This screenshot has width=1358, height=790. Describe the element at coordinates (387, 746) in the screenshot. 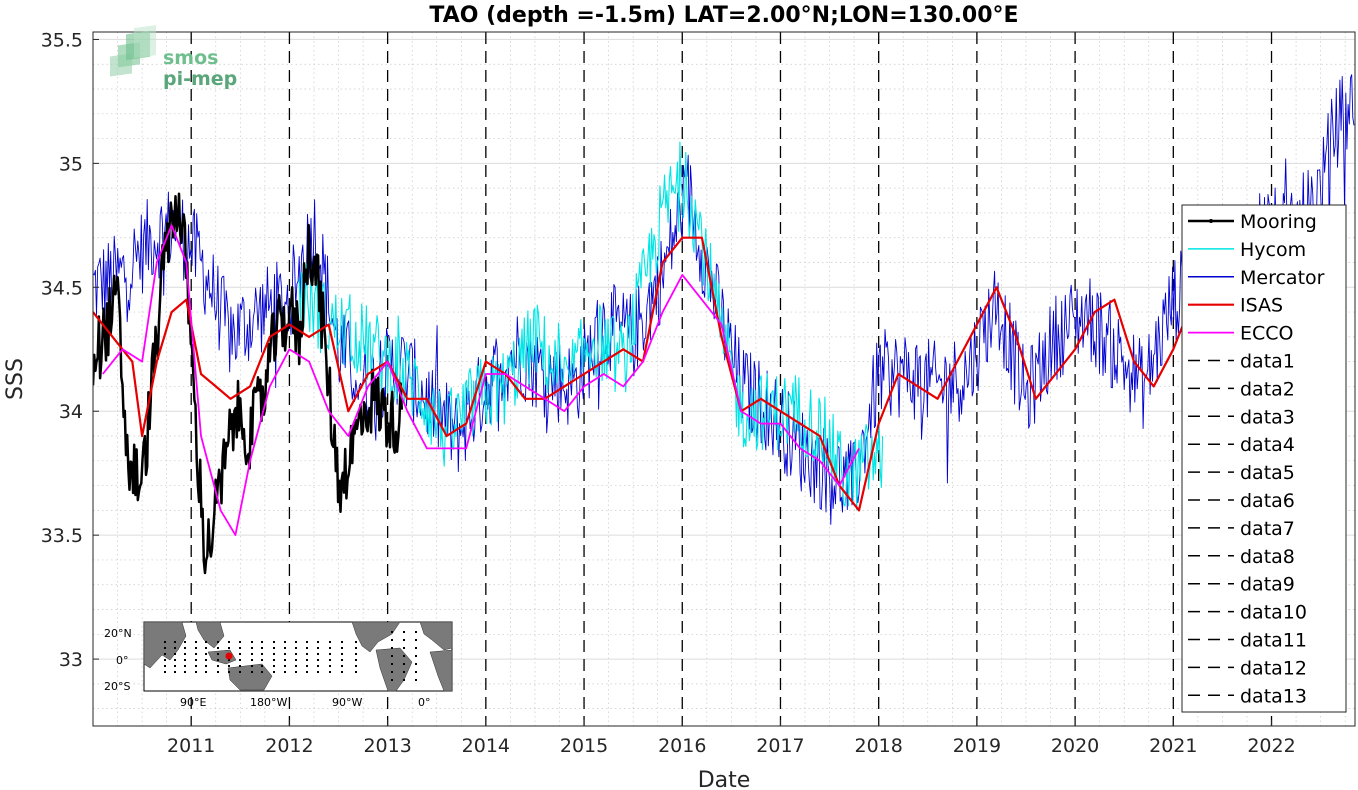

I see `x-tick-label: 2013` at that location.